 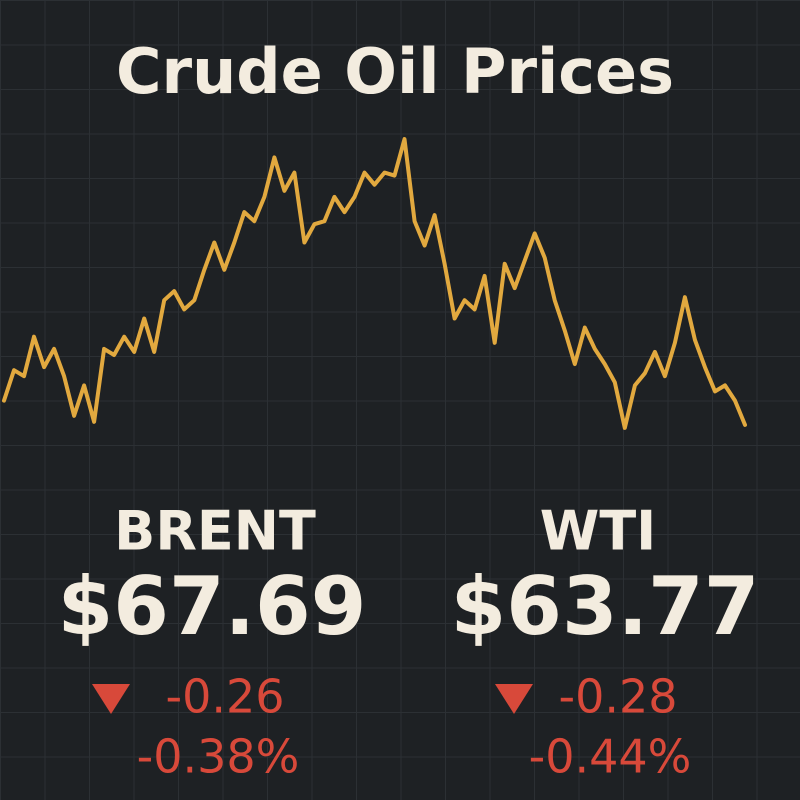 I want to click on quote-price: $67.69, so click(x=212, y=606).